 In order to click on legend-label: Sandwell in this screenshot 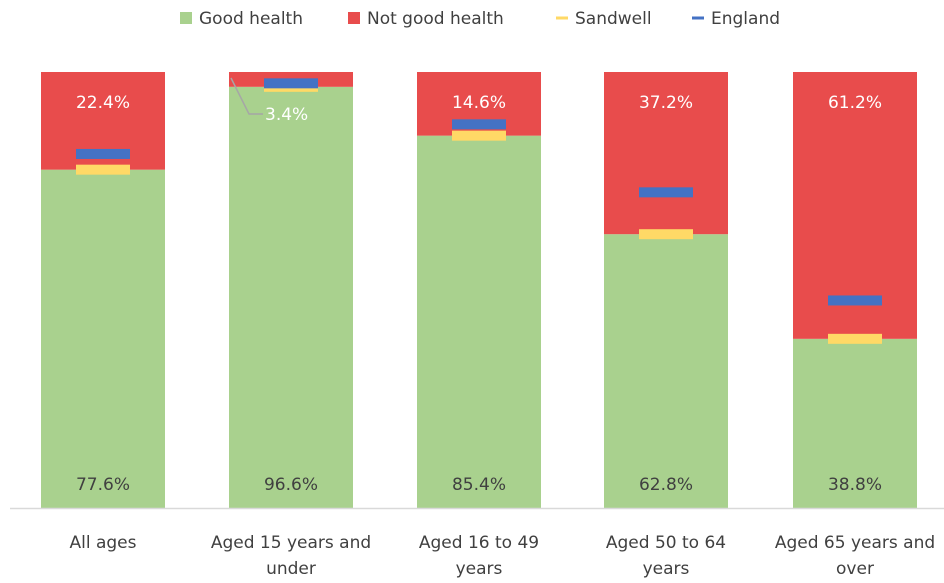, I will do `click(613, 19)`.